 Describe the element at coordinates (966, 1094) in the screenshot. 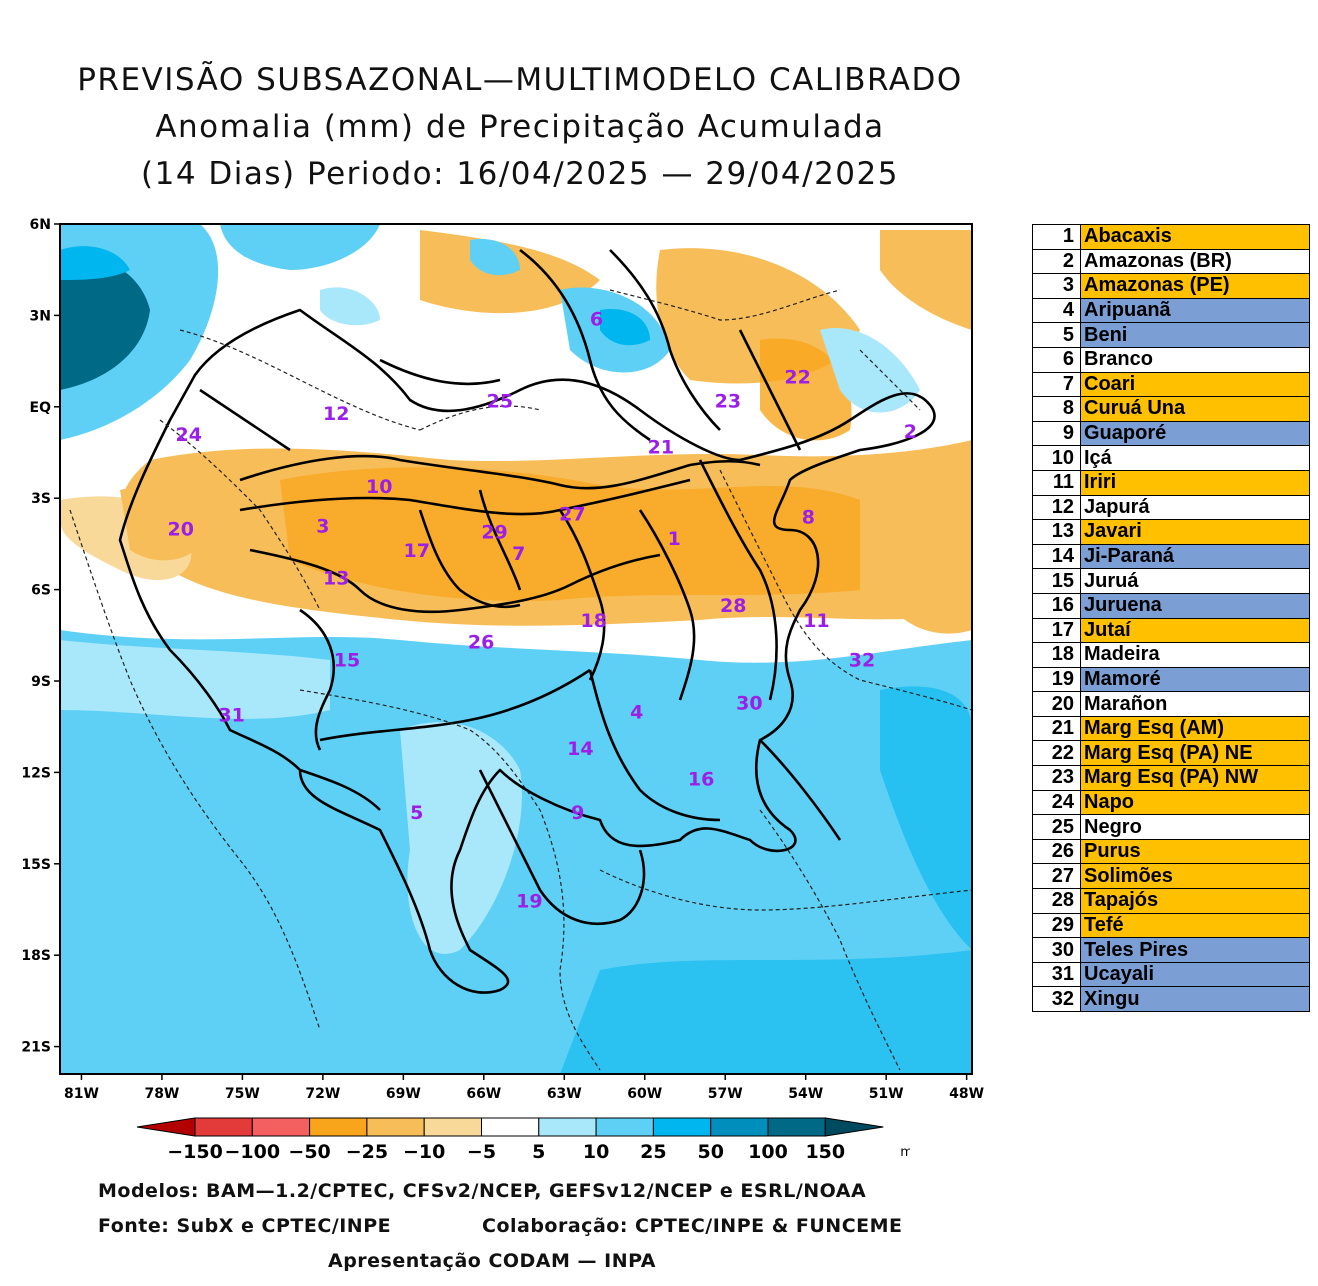

I see `lon-label: 48W` at that location.